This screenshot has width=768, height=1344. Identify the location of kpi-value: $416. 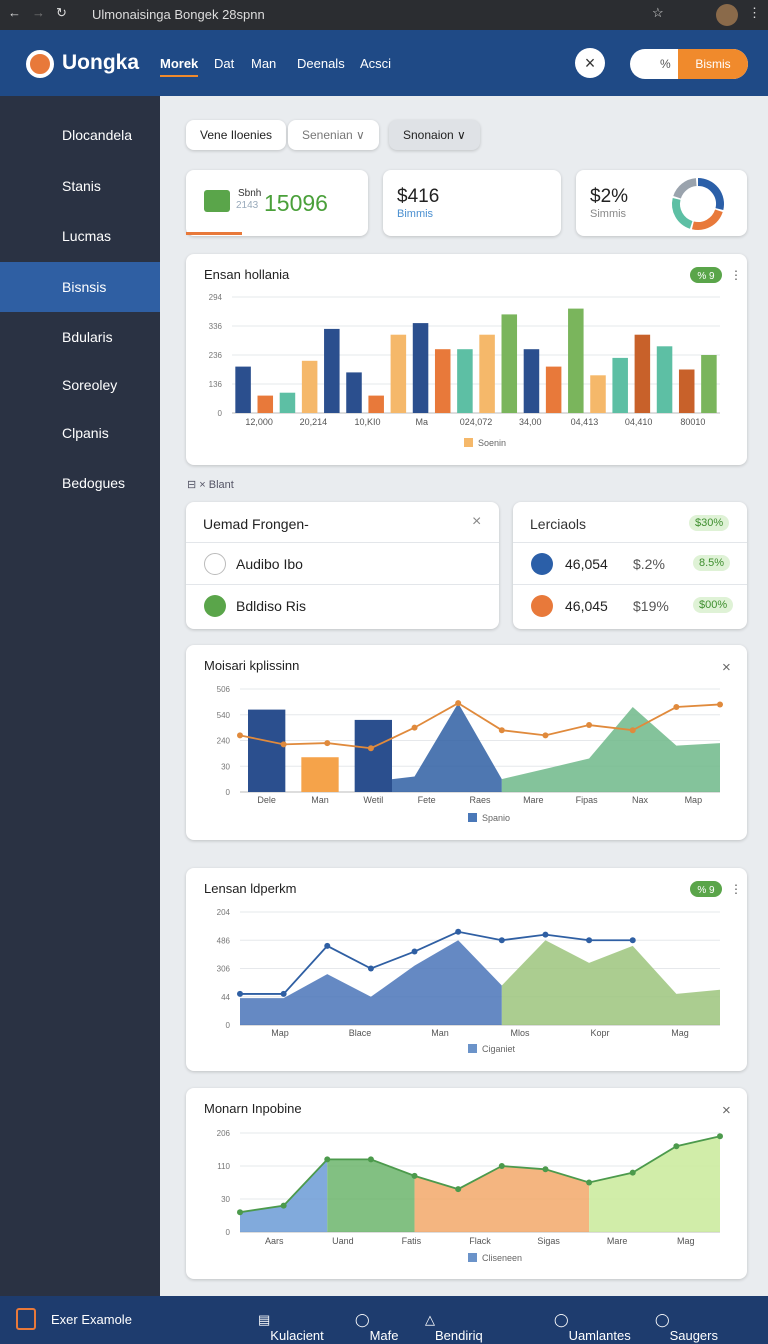
(418, 196).